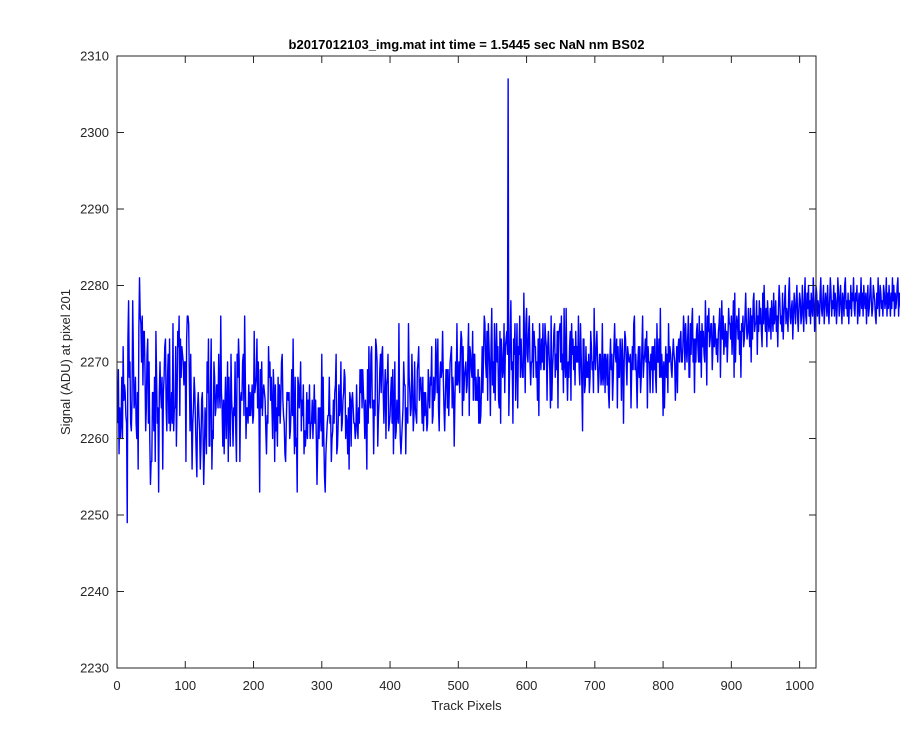 The width and height of the screenshot is (900, 750). Describe the element at coordinates (527, 685) in the screenshot. I see `x-tick-label: 600` at that location.